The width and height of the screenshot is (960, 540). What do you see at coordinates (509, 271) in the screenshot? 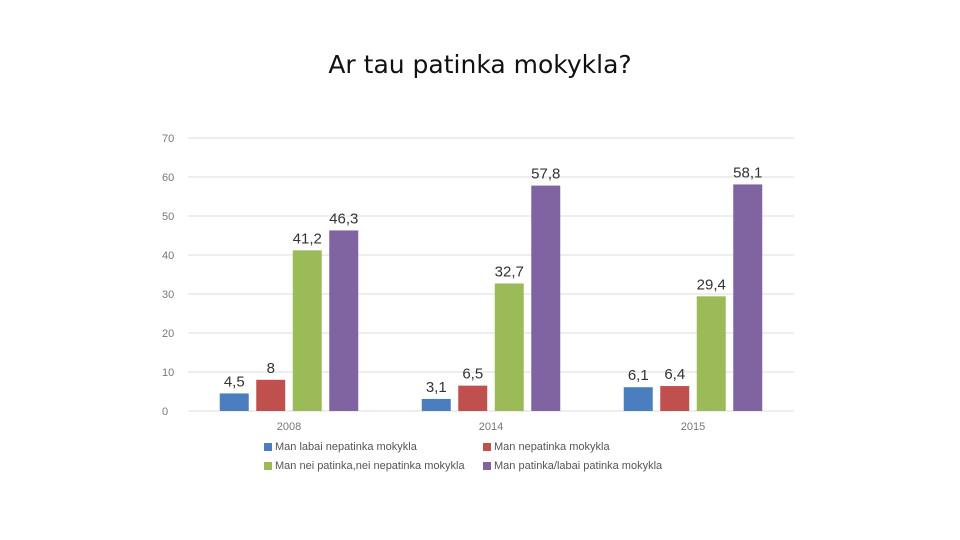
I see `data-label: 32,7` at bounding box center [509, 271].